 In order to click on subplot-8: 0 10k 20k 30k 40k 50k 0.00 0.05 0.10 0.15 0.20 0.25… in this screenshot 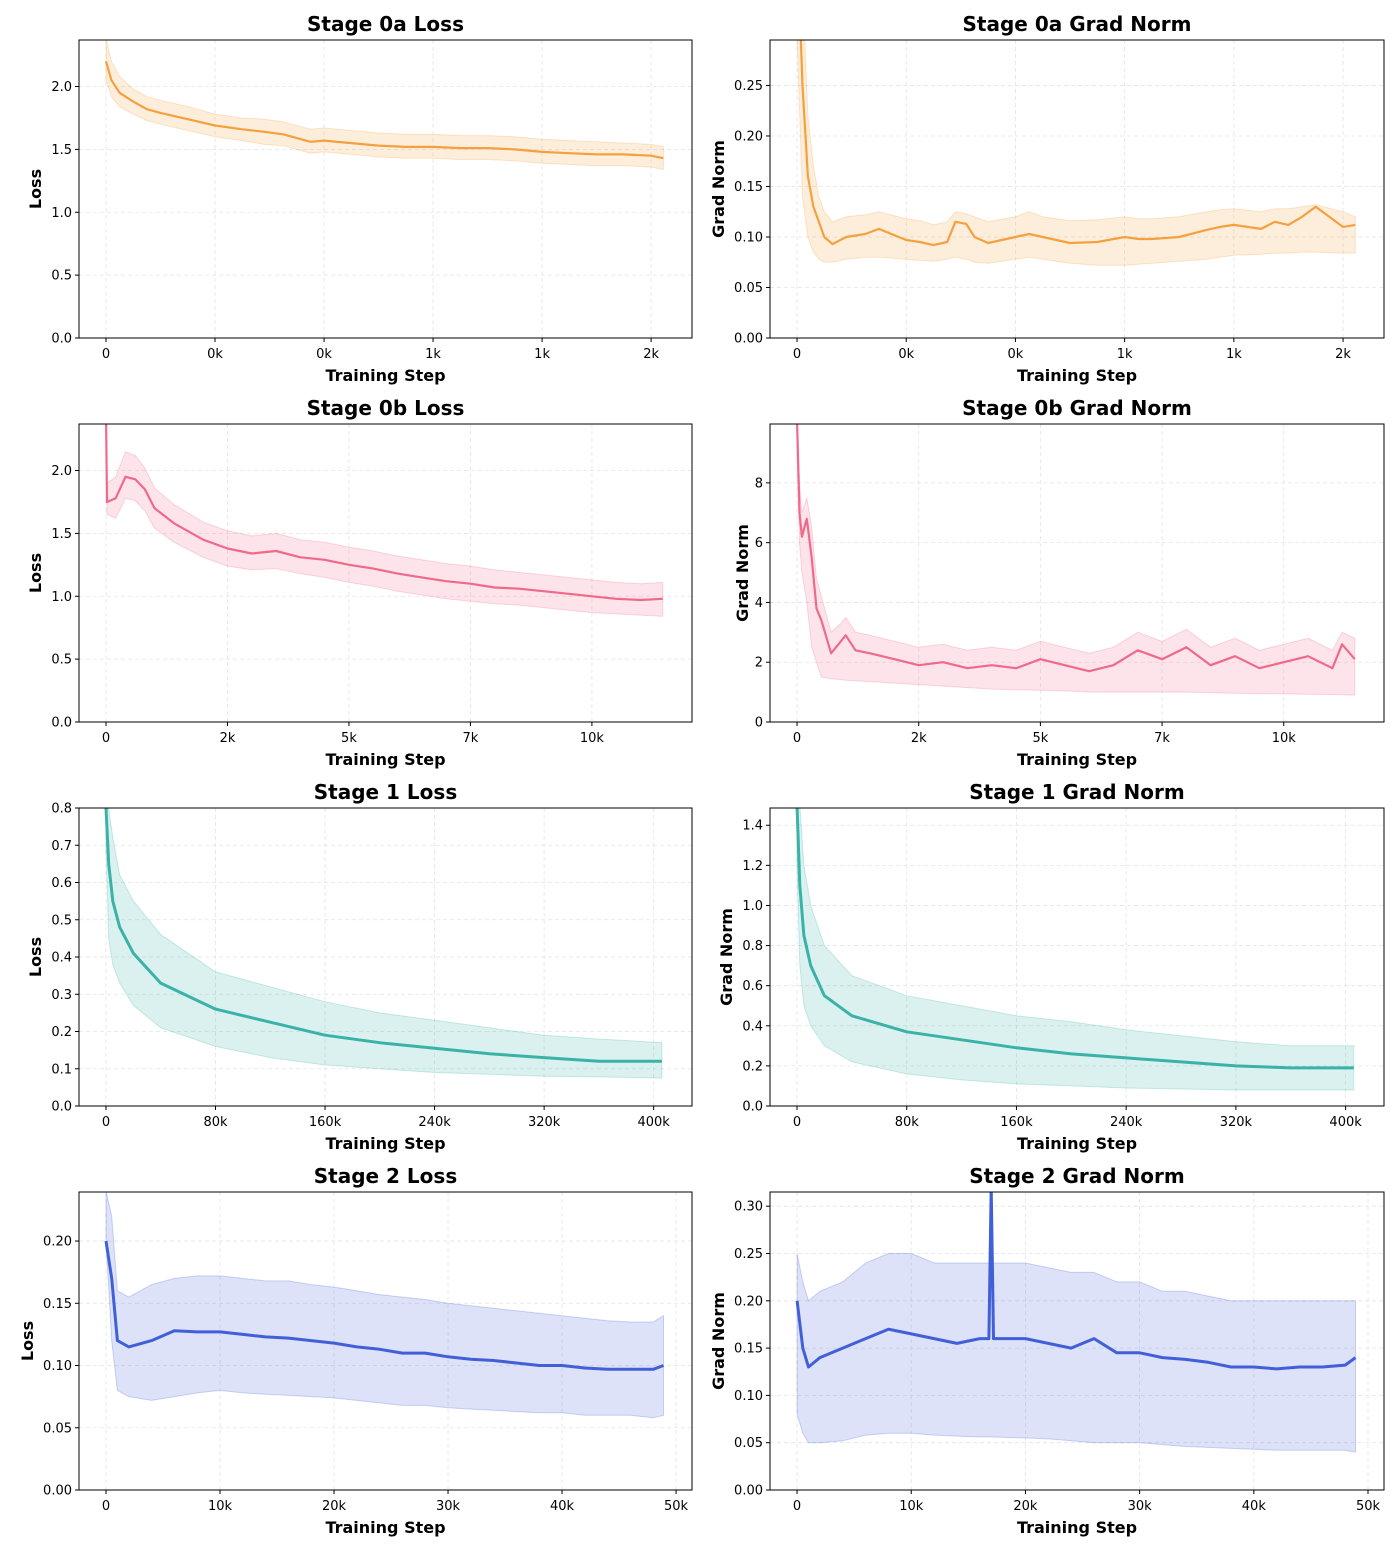, I will do `click(1047, 1350)`.